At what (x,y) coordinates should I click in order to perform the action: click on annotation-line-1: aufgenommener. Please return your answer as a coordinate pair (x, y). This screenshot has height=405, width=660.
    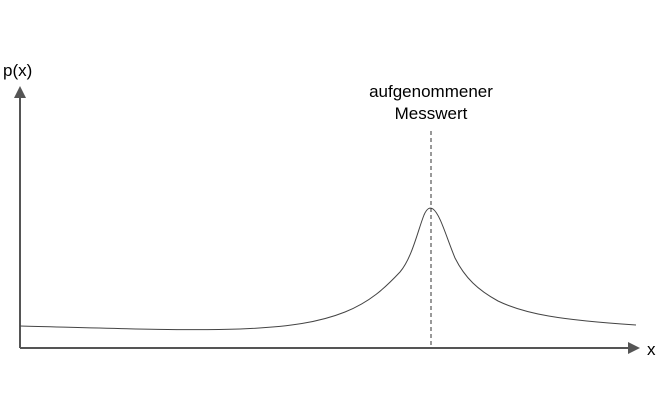
    Looking at the image, I should click on (431, 91).